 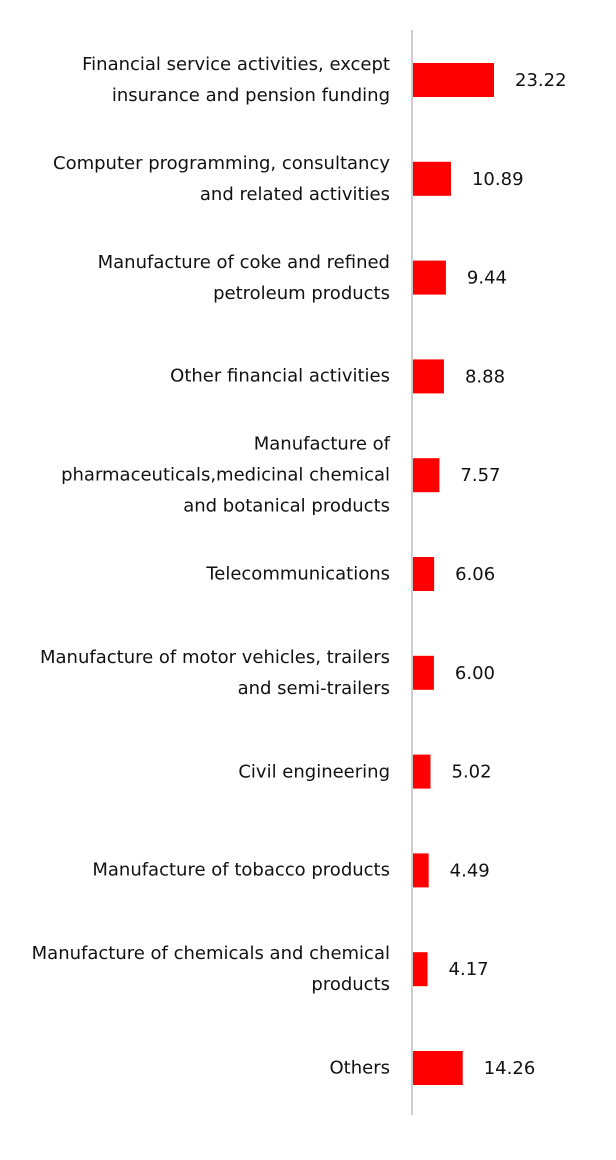 I want to click on value-label: 6.06, so click(x=475, y=574).